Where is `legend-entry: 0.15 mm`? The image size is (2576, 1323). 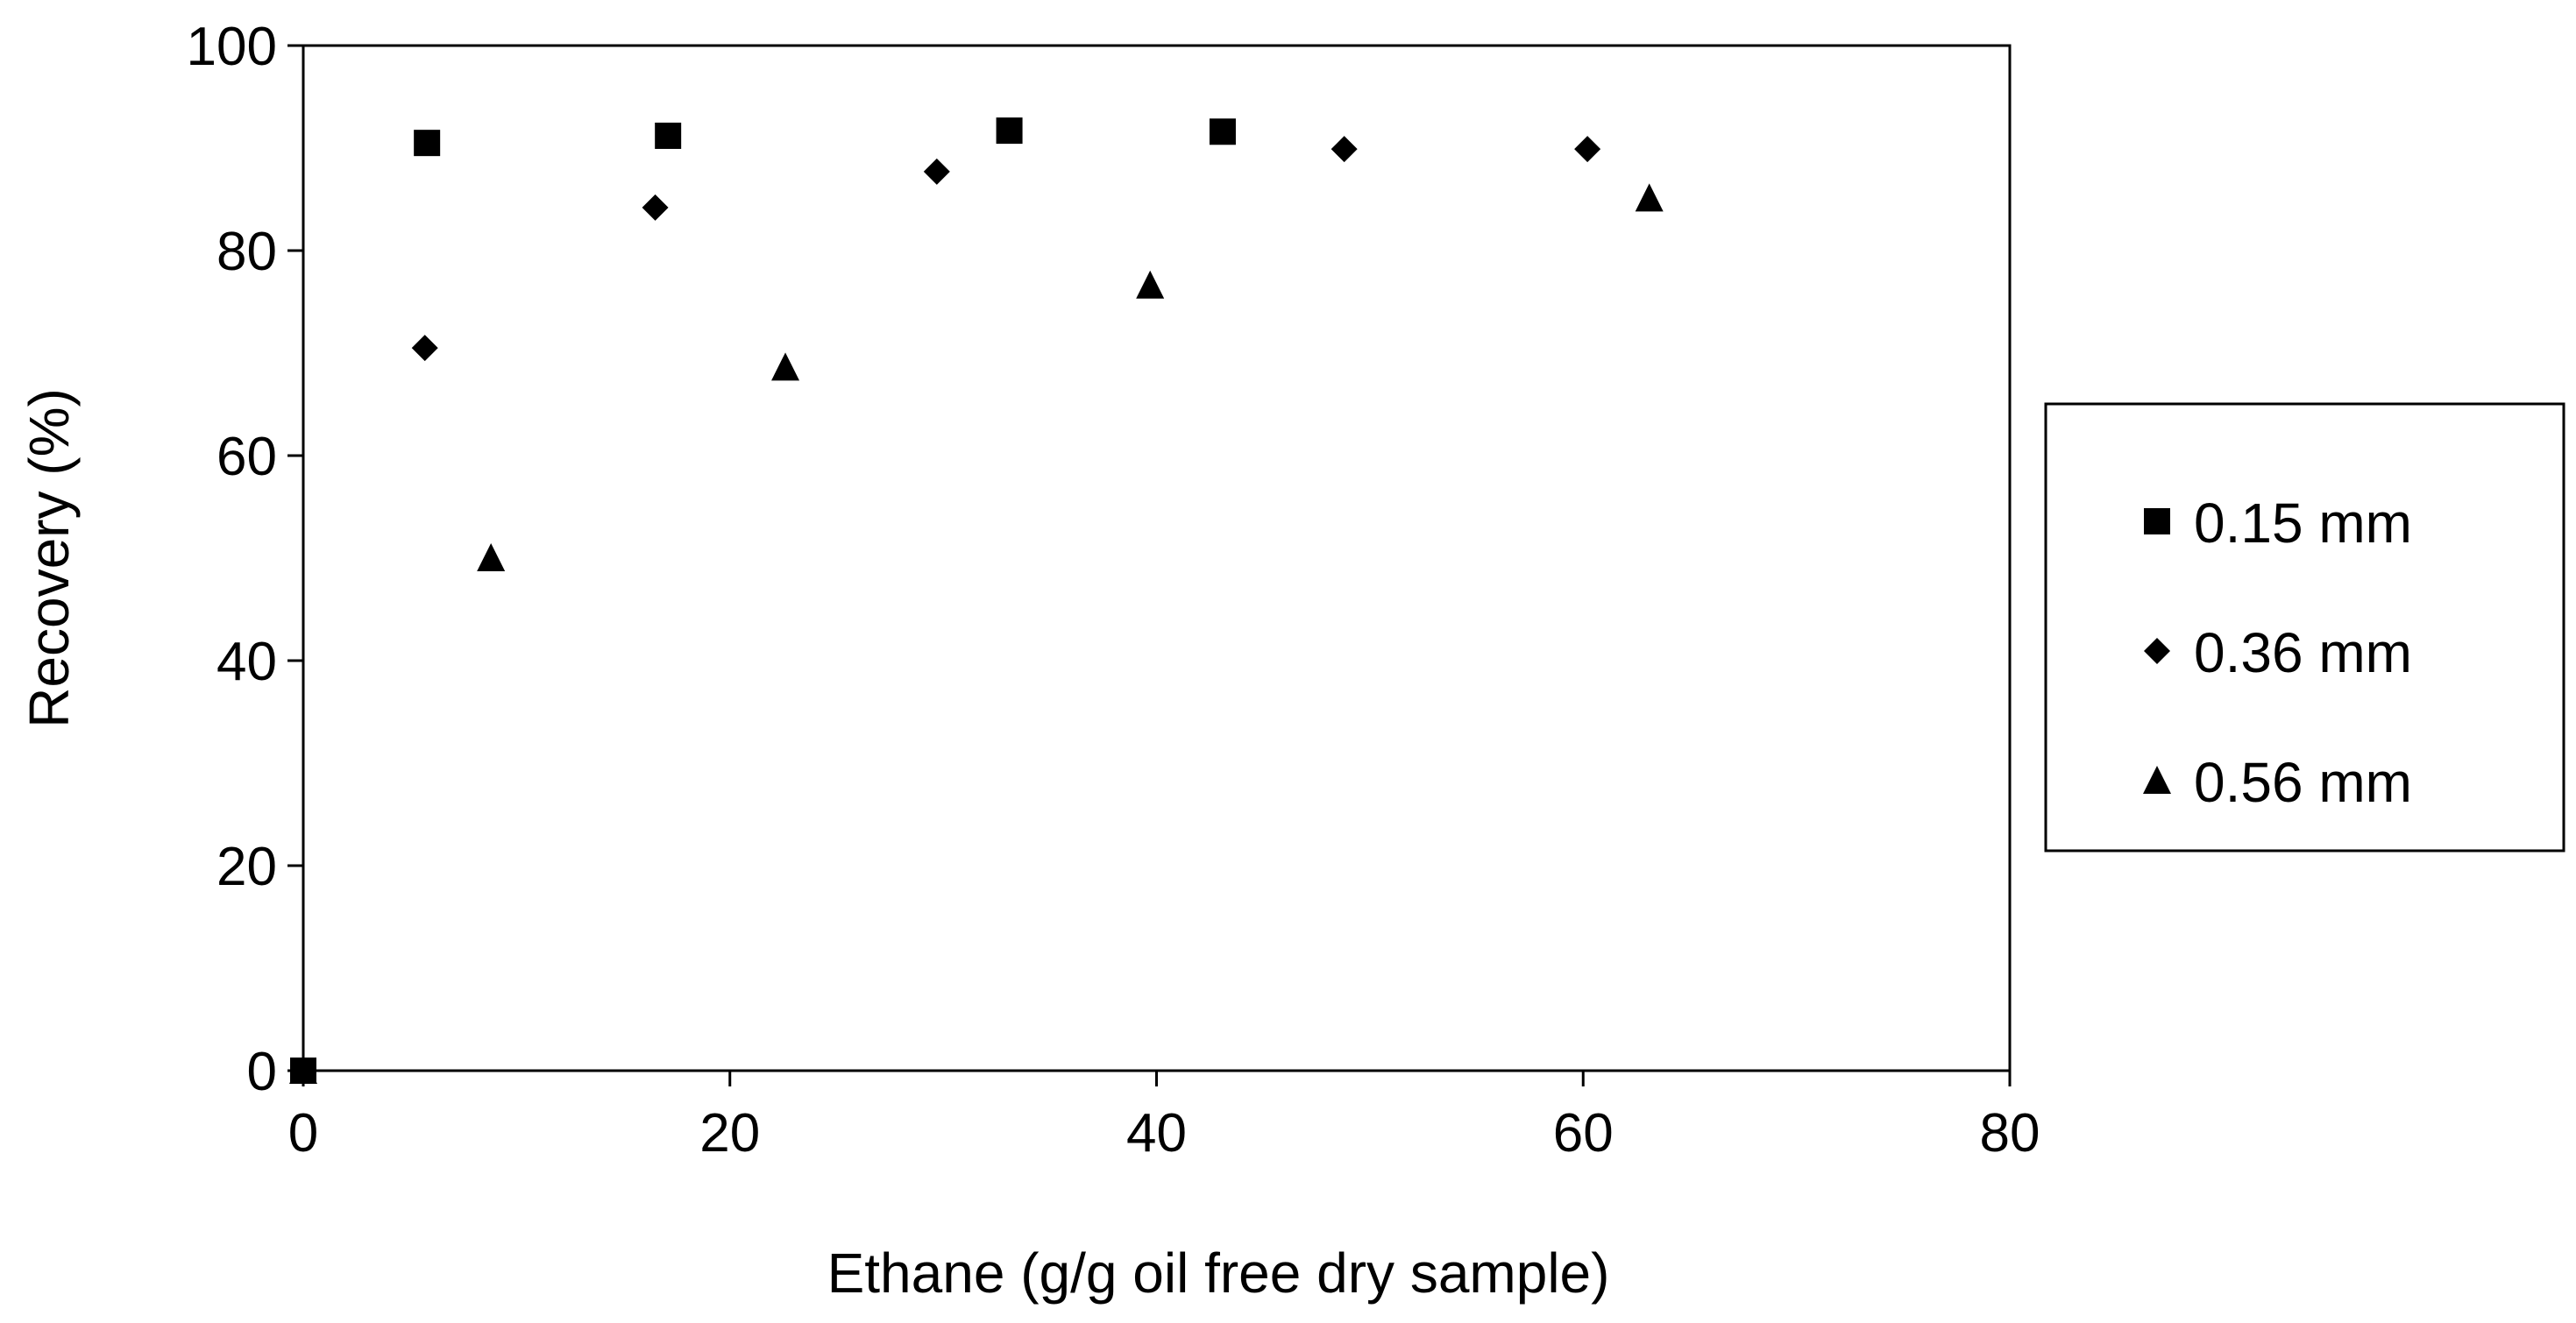 legend-entry: 0.15 mm is located at coordinates (2278, 523).